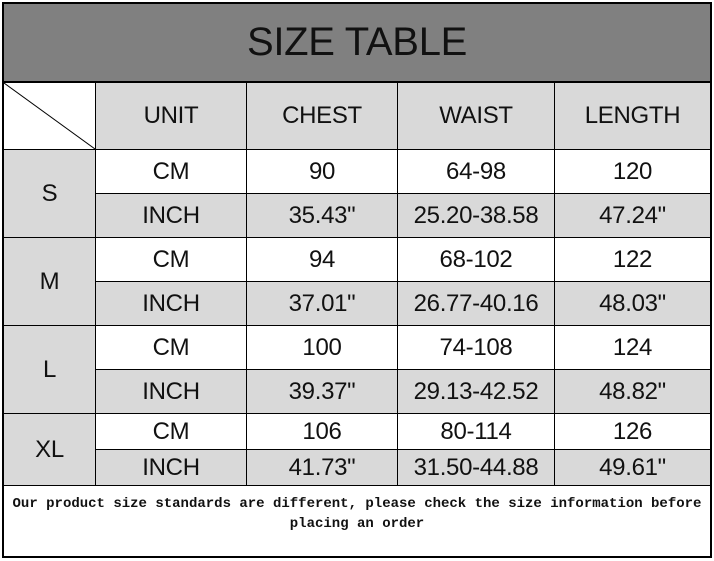 The width and height of the screenshot is (714, 561). What do you see at coordinates (322, 468) in the screenshot?
I see `cell-chest: 41.73"` at bounding box center [322, 468].